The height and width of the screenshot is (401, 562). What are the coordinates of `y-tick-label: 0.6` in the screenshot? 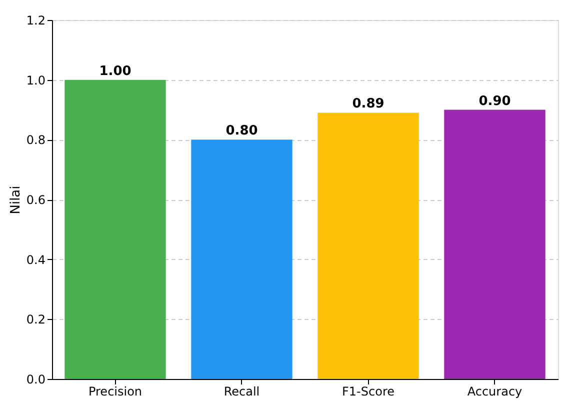 It's located at (36, 200).